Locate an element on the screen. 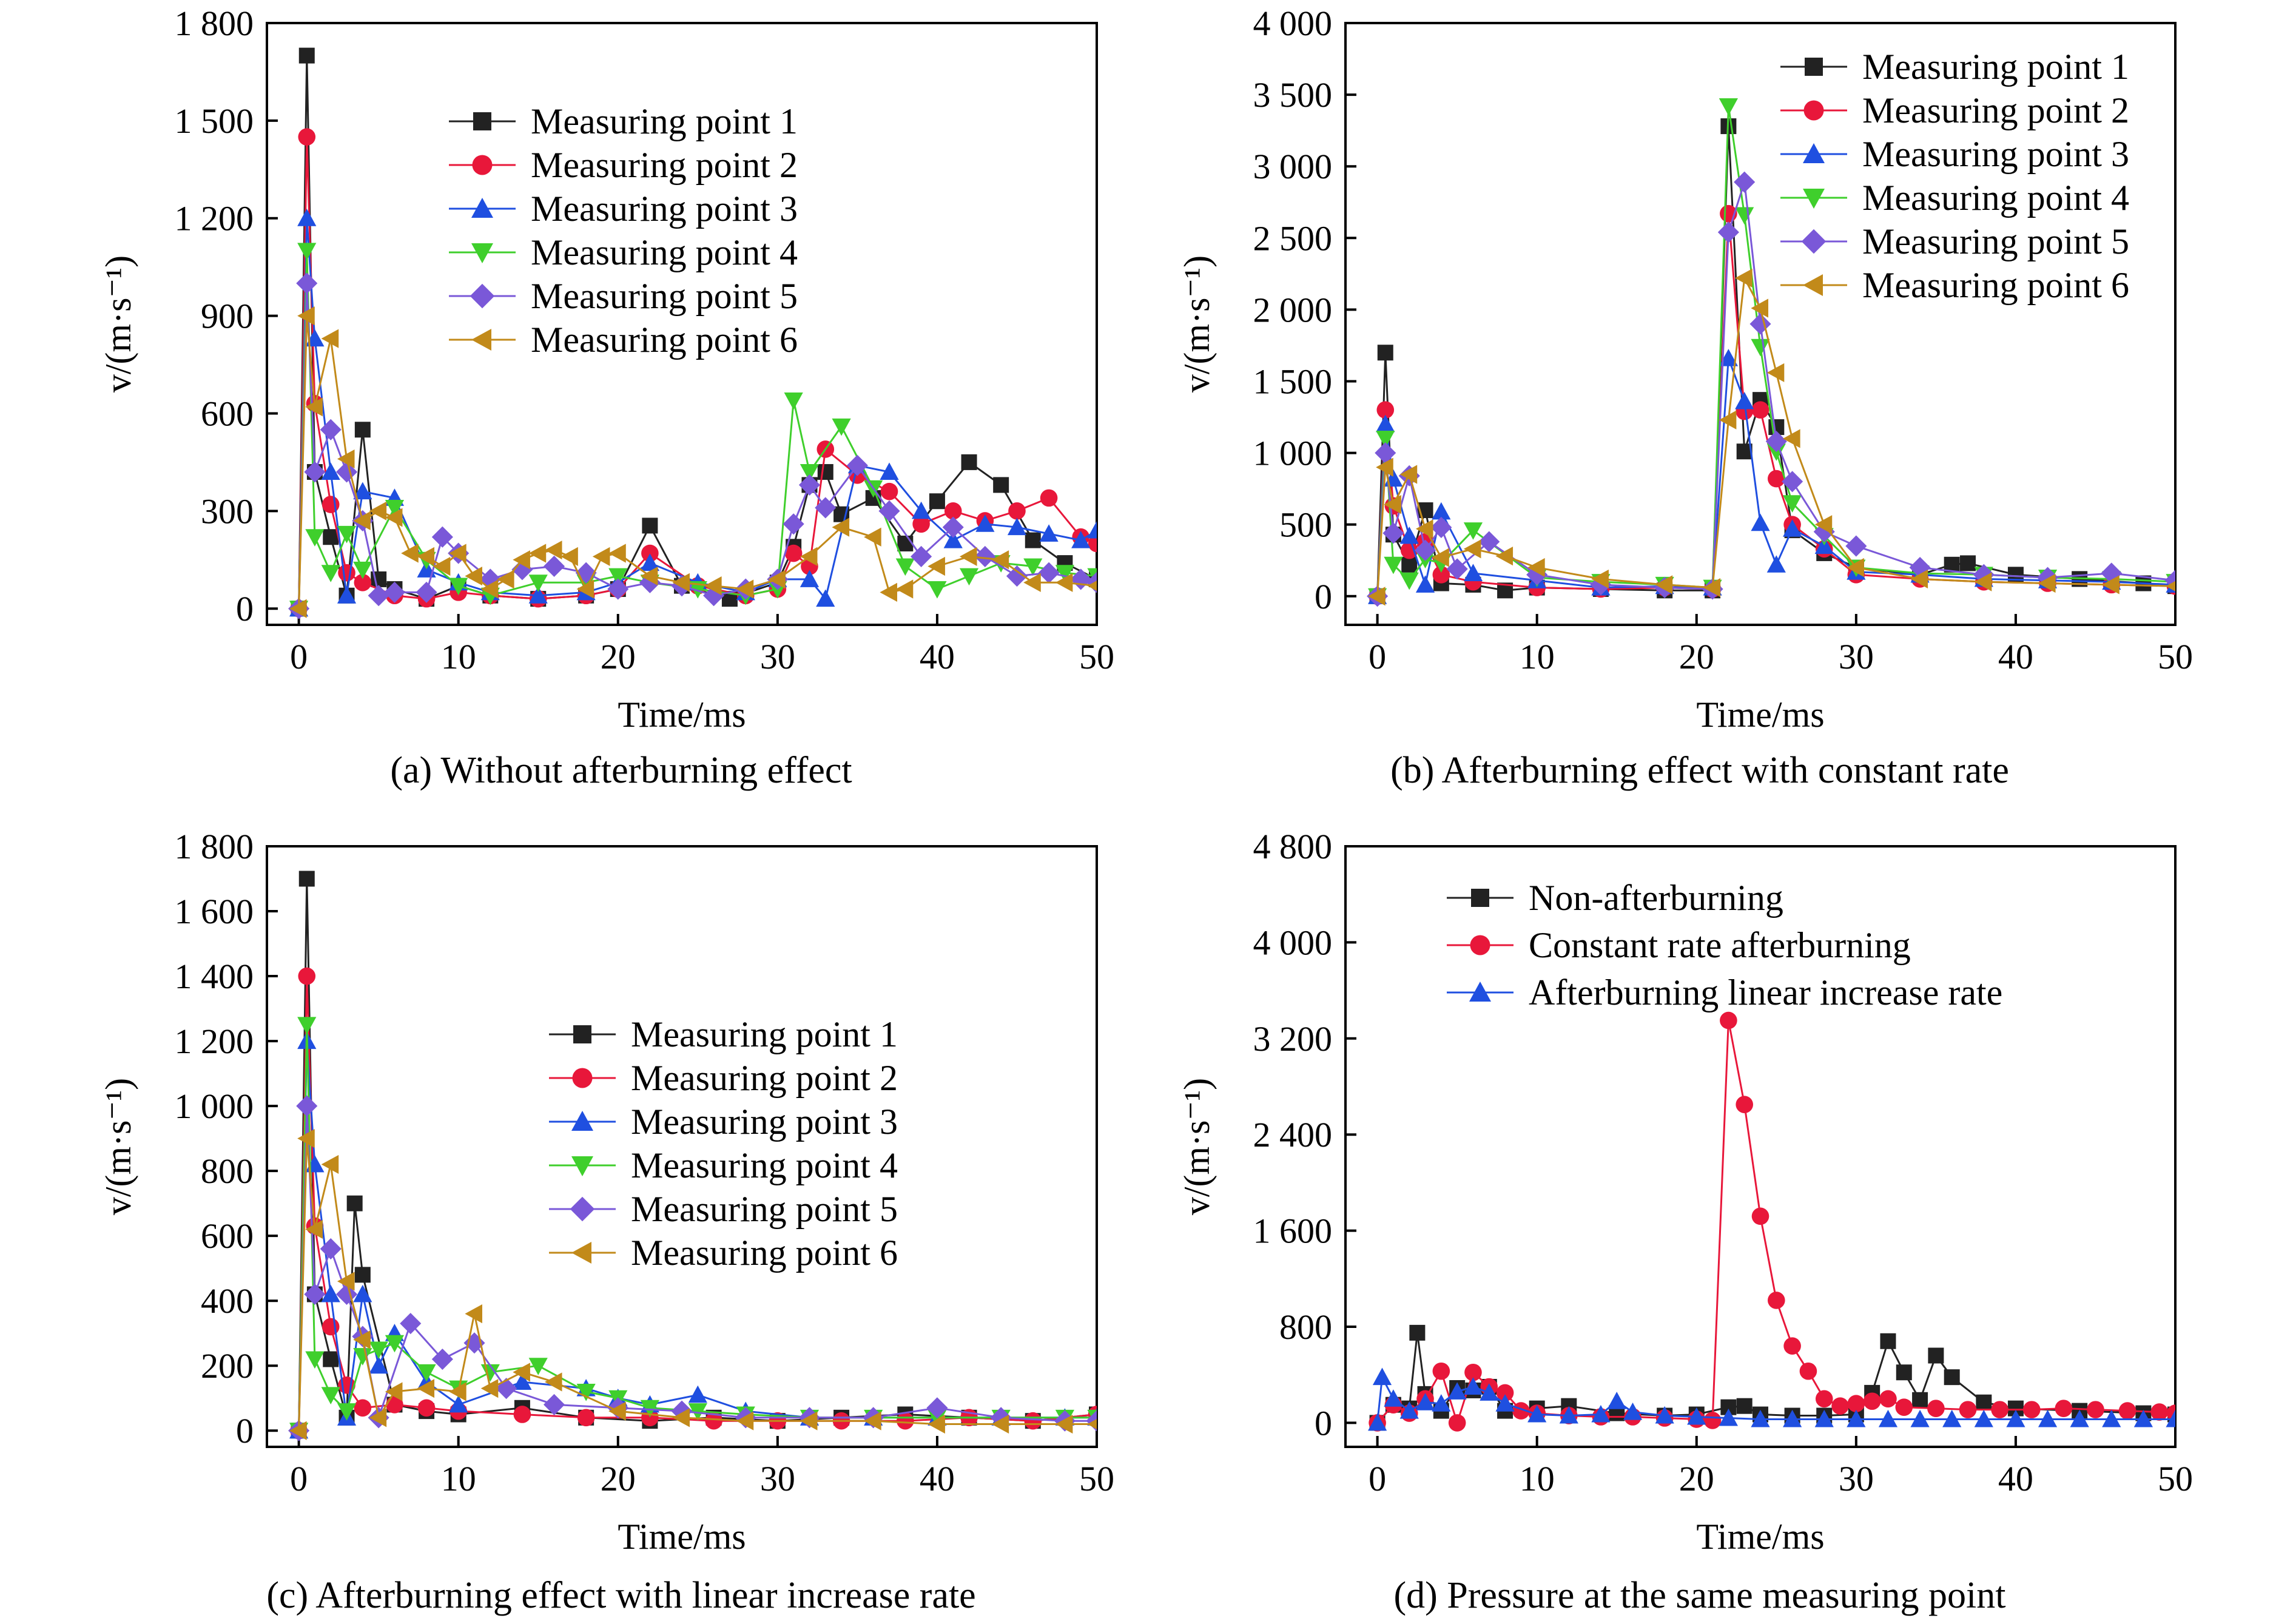  legend-label: Non-afterburning is located at coordinates (1656, 898).